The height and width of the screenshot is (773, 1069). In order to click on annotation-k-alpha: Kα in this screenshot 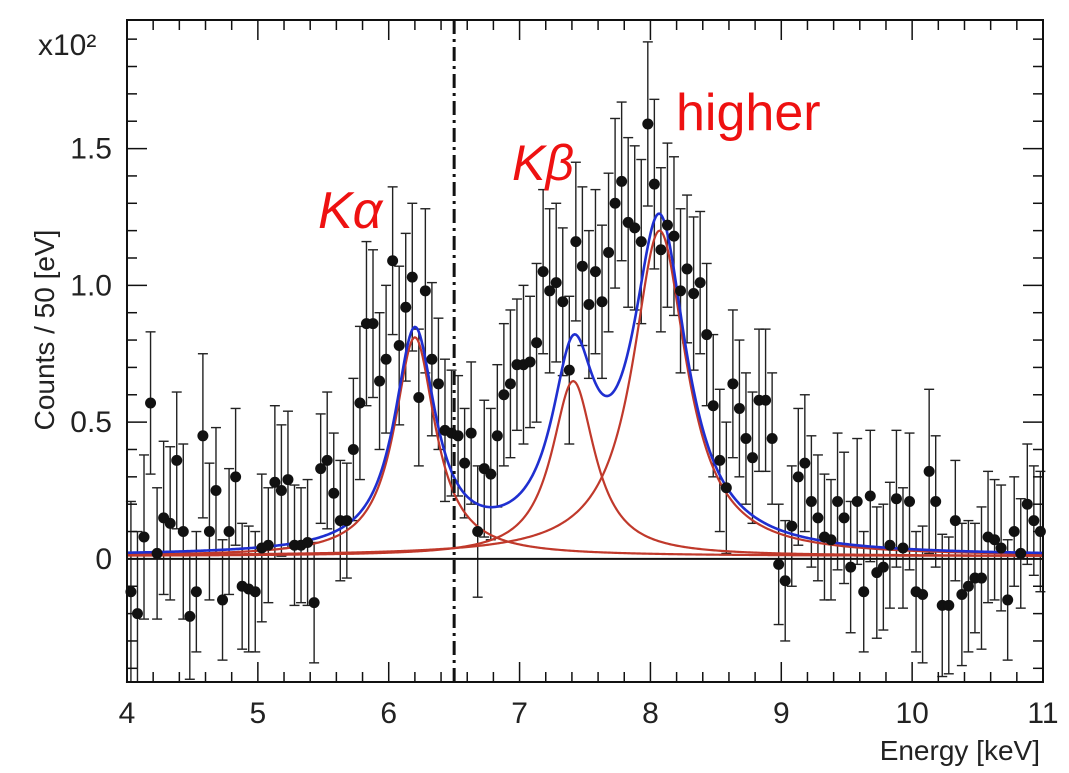, I will do `click(351, 211)`.